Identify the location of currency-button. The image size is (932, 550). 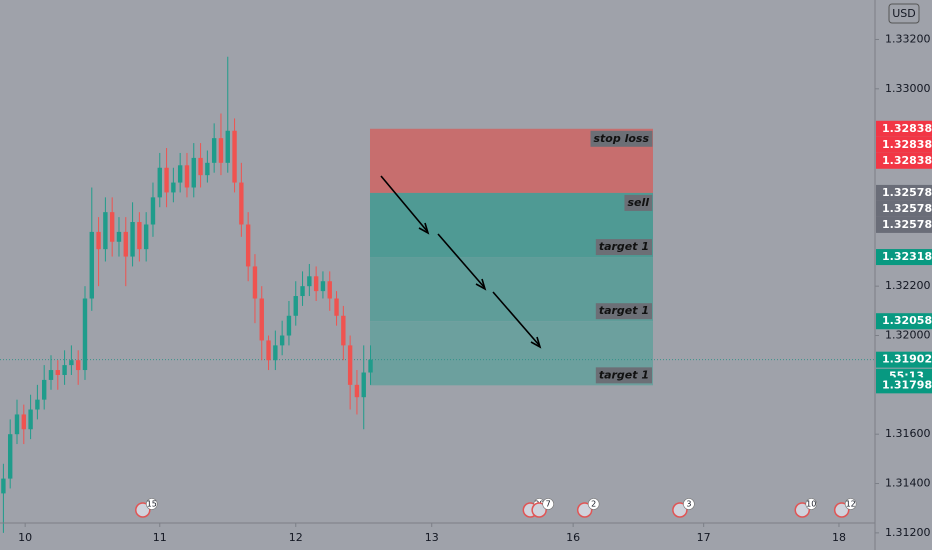
(904, 13).